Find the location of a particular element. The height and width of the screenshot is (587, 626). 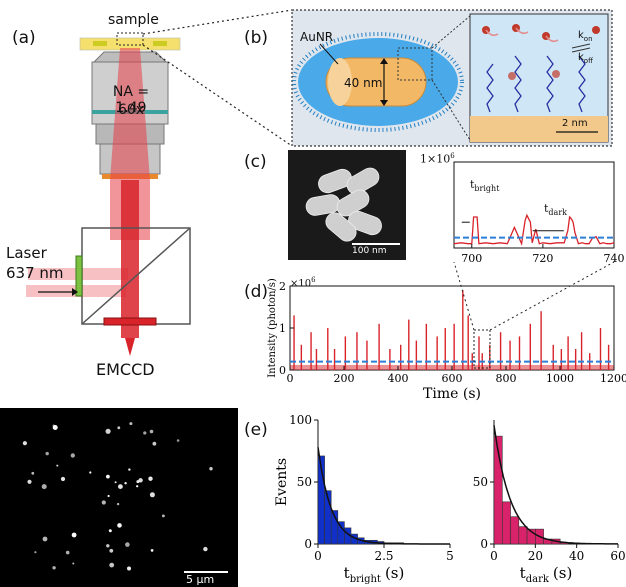

x-axis-label: tdark (s) is located at coordinates (546, 574).